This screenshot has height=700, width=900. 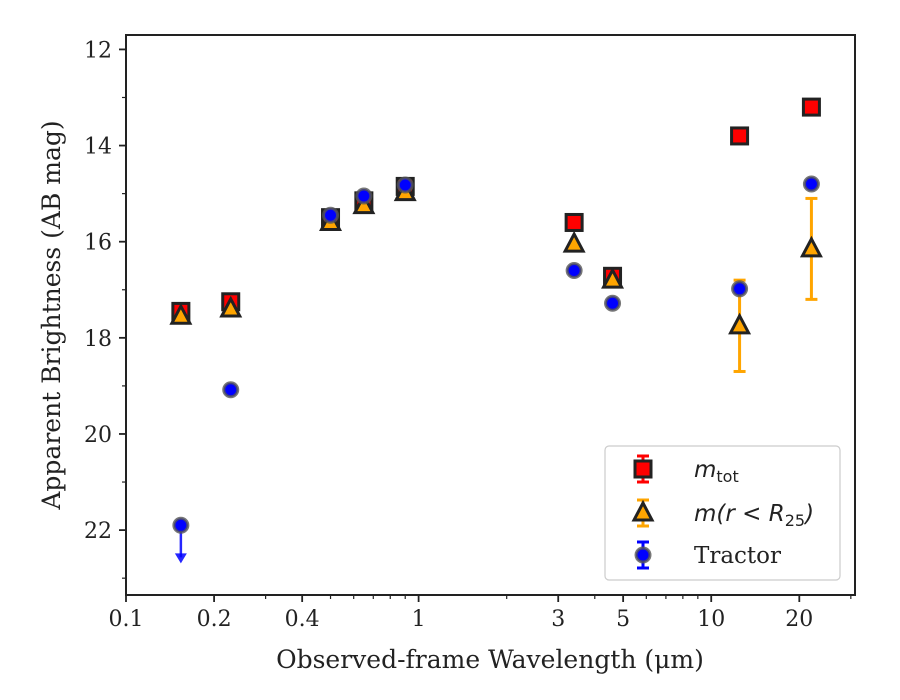 I want to click on upper-limit-arrow-head, so click(x=180, y=558).